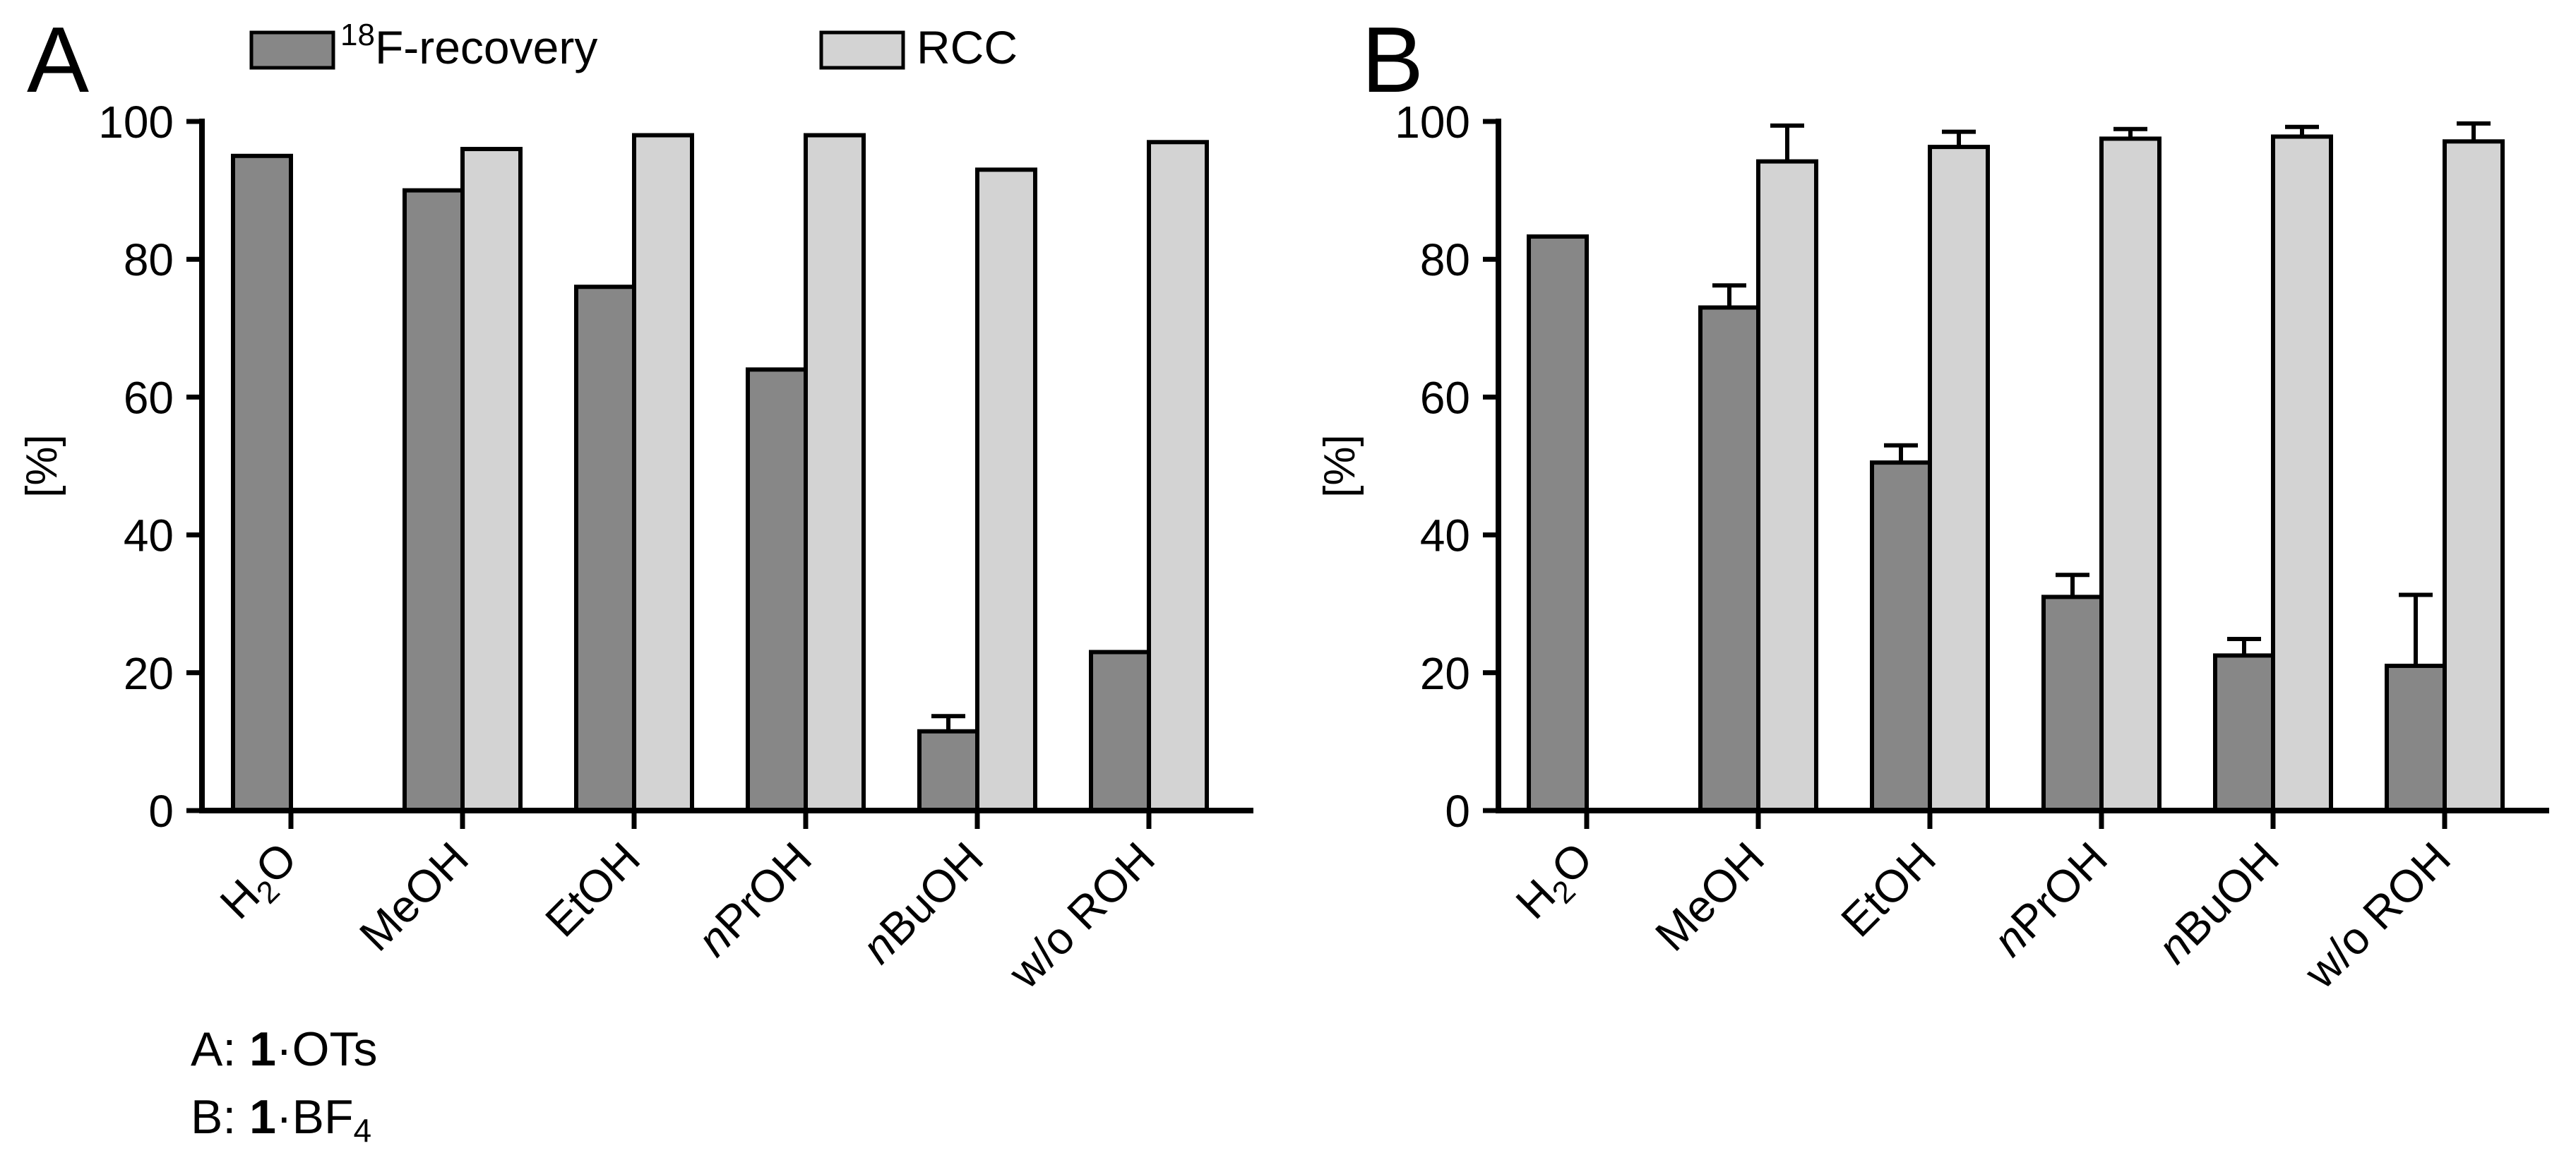 This screenshot has width=2576, height=1153. What do you see at coordinates (220, 1117) in the screenshot?
I see `caption-b-prefix: B:` at bounding box center [220, 1117].